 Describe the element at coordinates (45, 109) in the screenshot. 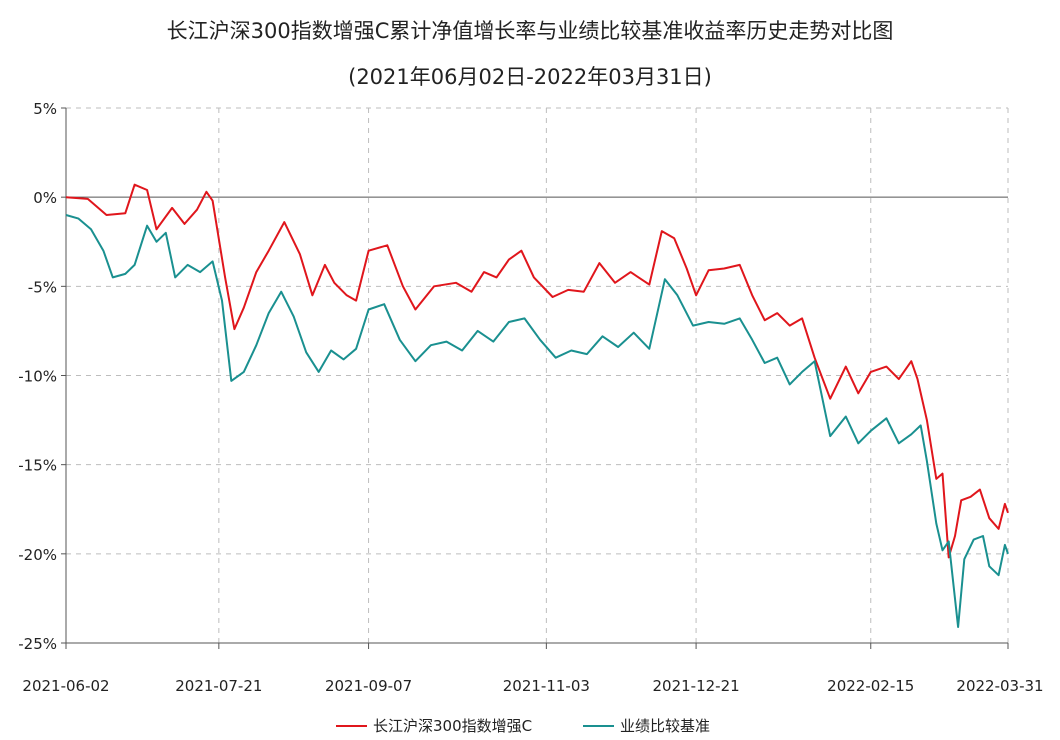

I see `y-tick-label: 5%` at that location.